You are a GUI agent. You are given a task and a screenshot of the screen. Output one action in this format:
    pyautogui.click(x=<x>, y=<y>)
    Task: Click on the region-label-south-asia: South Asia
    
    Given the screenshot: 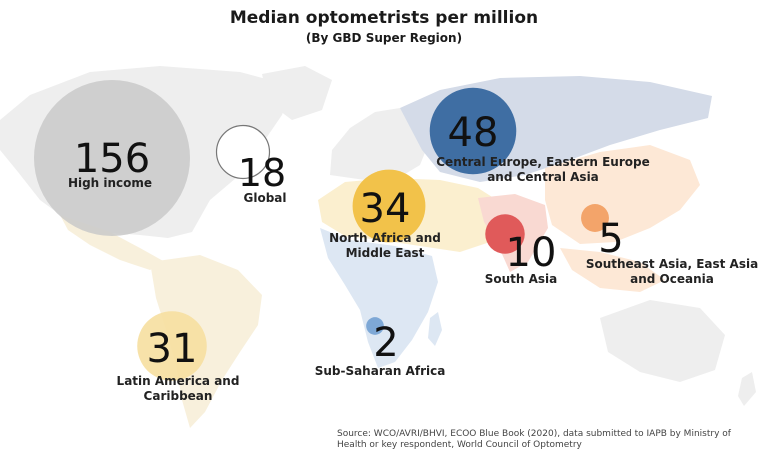 What is the action you would take?
    pyautogui.click(x=521, y=279)
    